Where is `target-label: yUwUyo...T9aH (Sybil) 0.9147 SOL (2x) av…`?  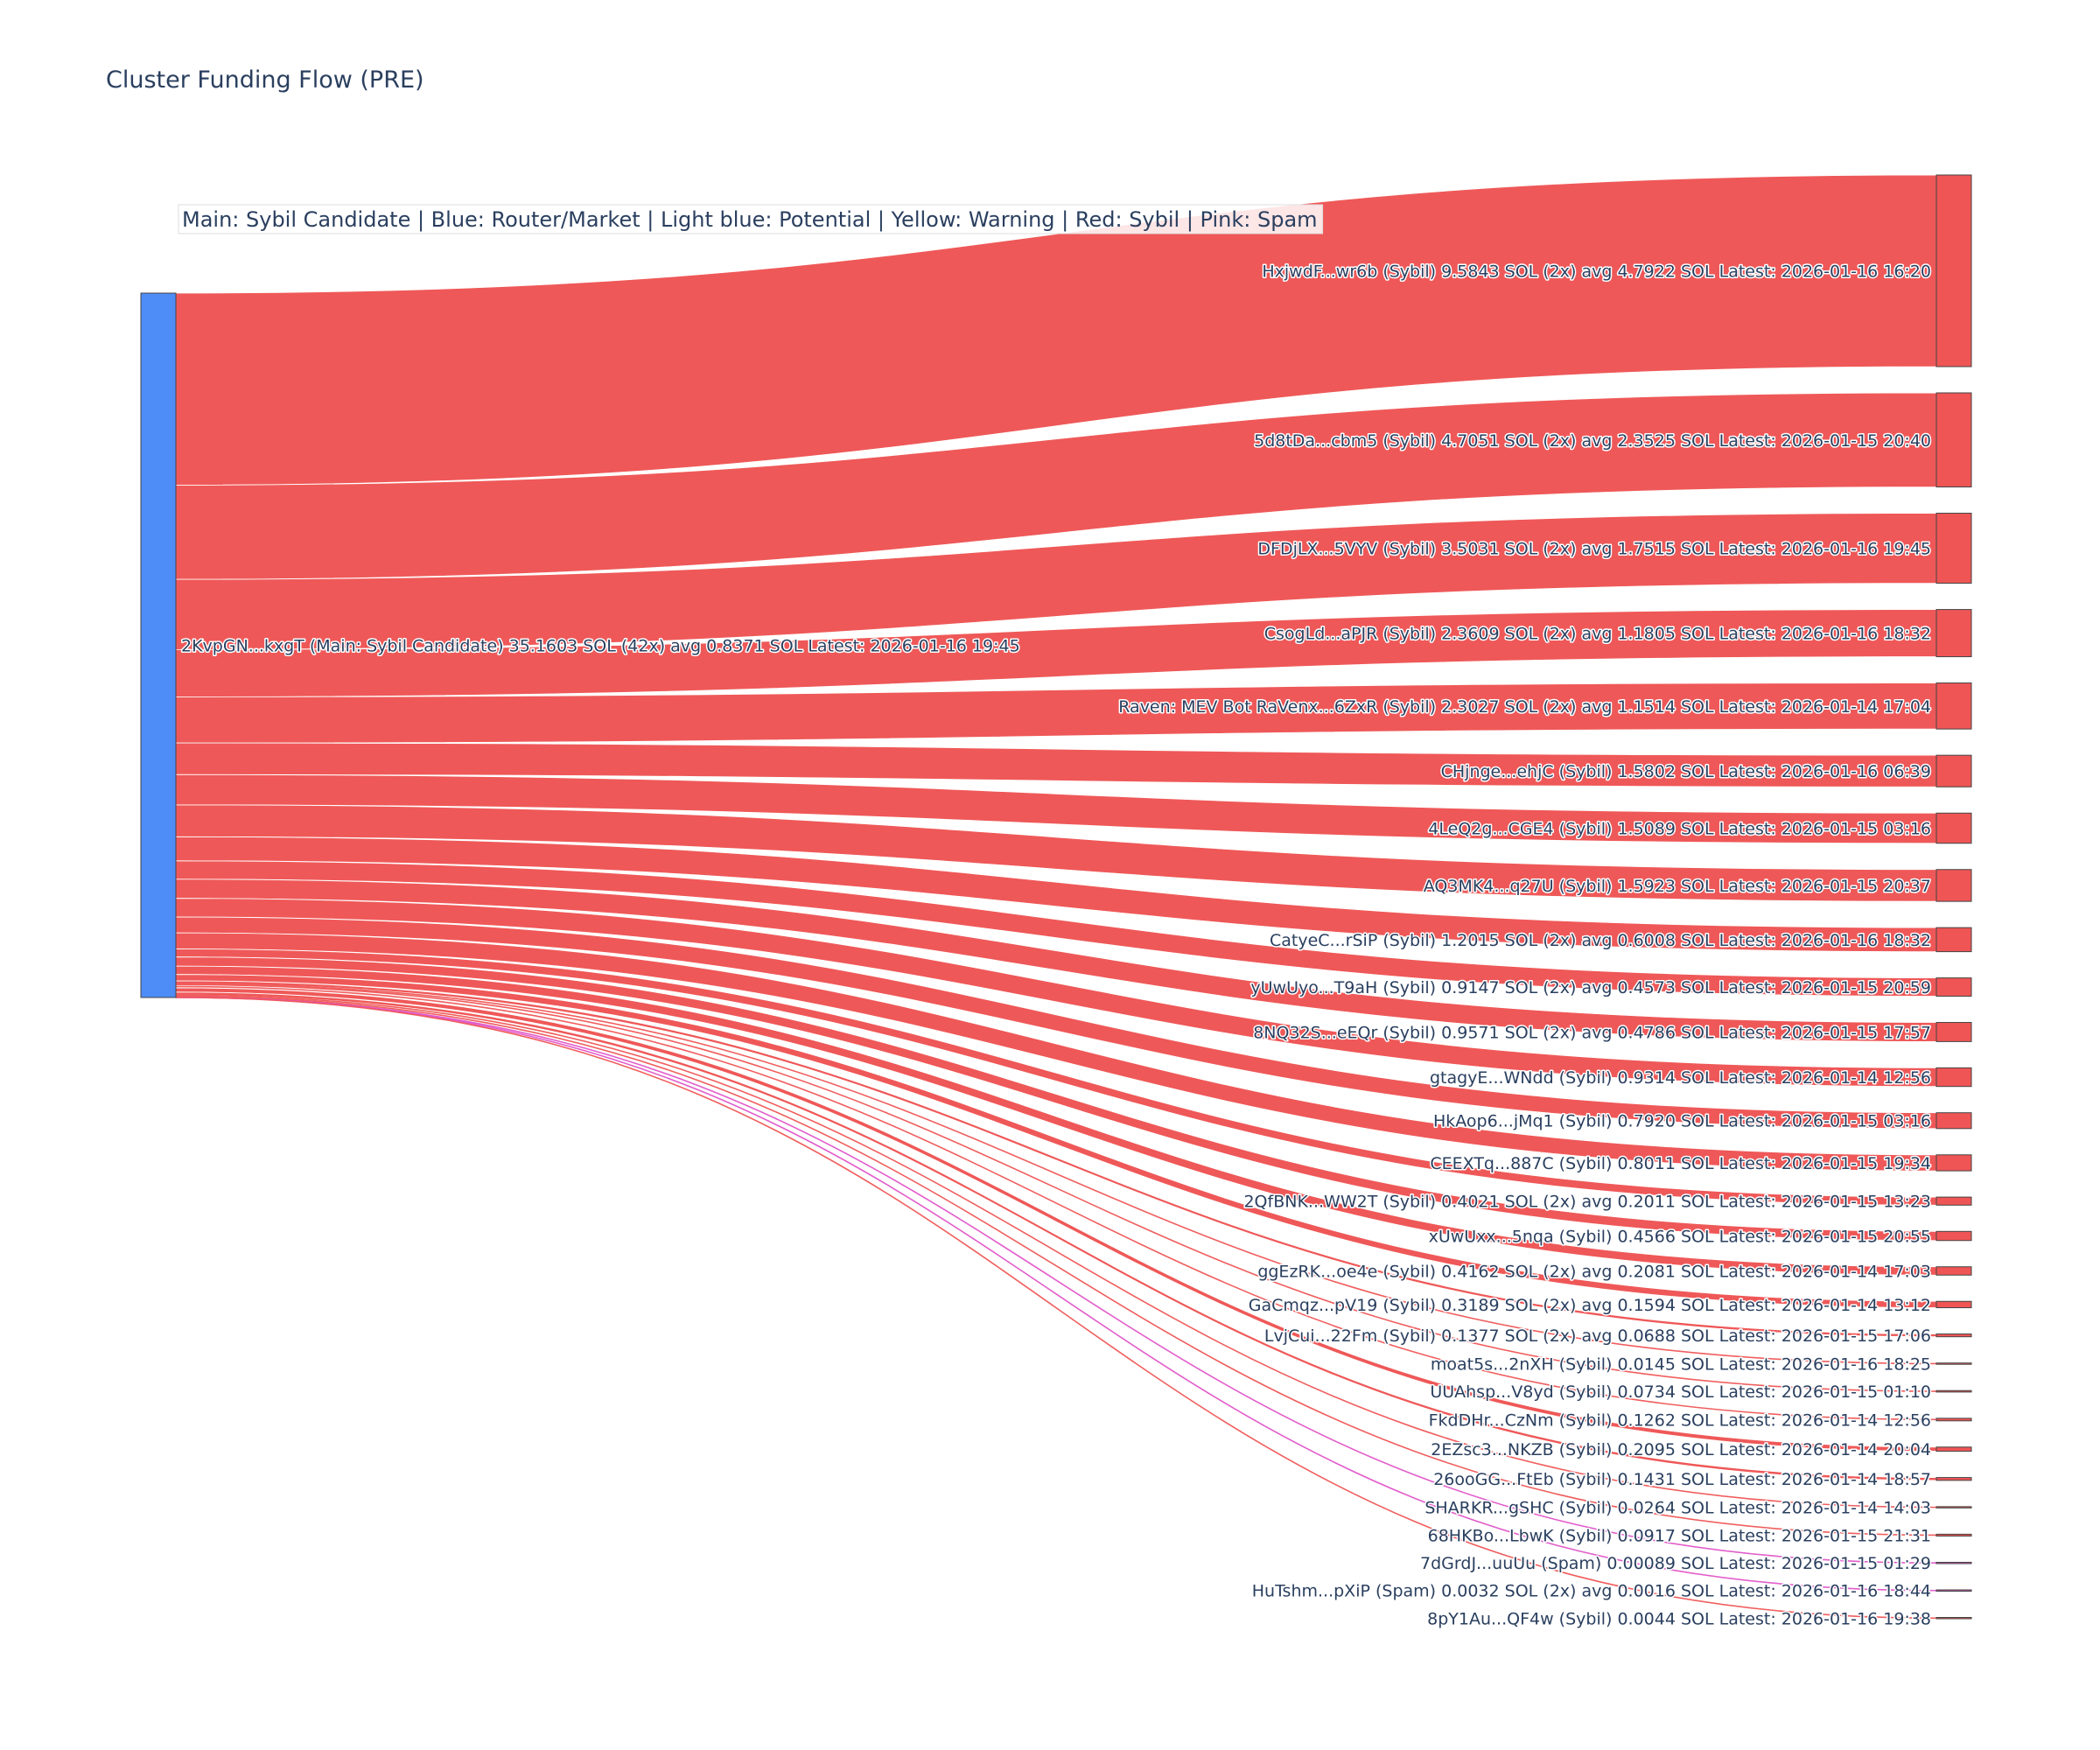 target-label: yUwUyo...T9aH (Sybil) 0.9147 SOL (2x) av… is located at coordinates (1590, 988).